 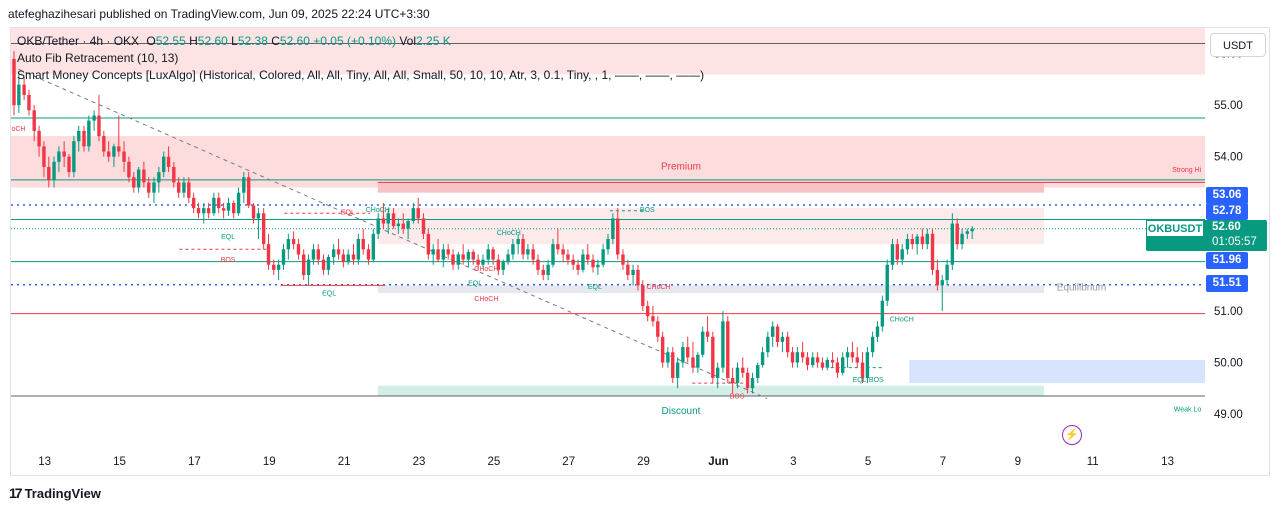 What do you see at coordinates (1238, 45) in the screenshot?
I see `currency-button: USDT` at bounding box center [1238, 45].